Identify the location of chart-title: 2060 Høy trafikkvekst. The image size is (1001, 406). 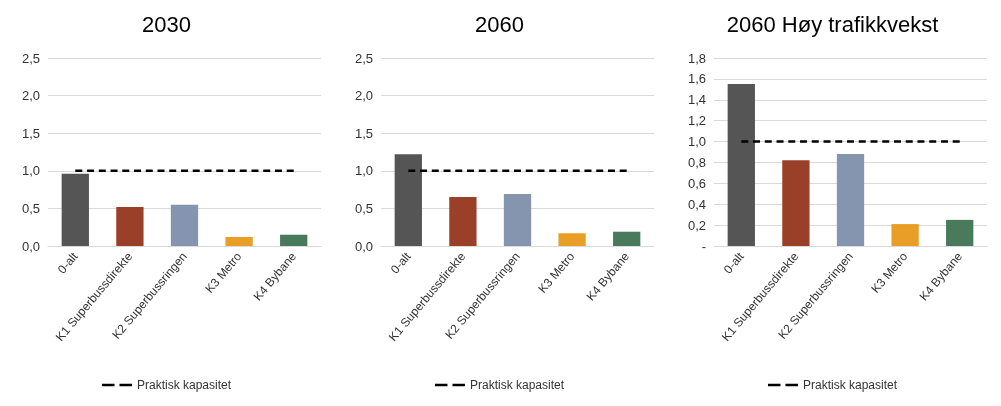
(832, 24).